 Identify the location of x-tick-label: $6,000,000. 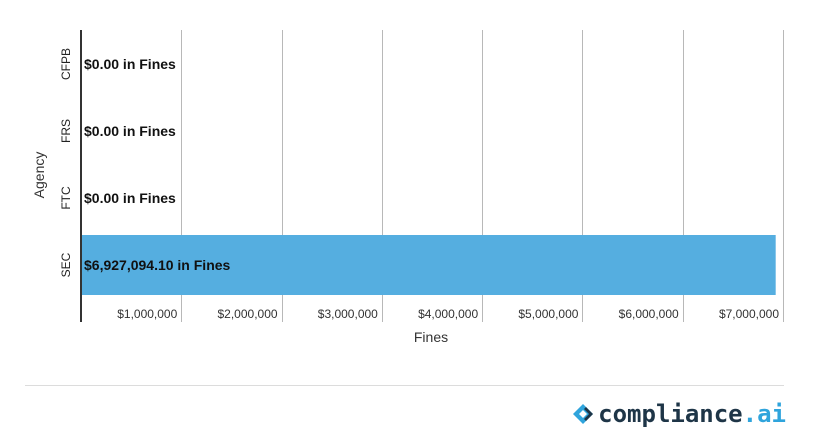
(649, 314).